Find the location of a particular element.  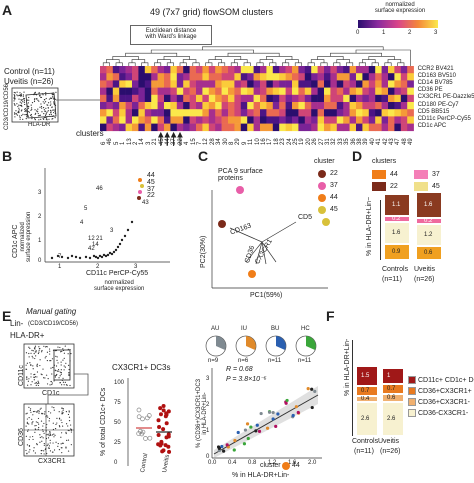

stats-r: R = 0.68 is located at coordinates (239, 369).